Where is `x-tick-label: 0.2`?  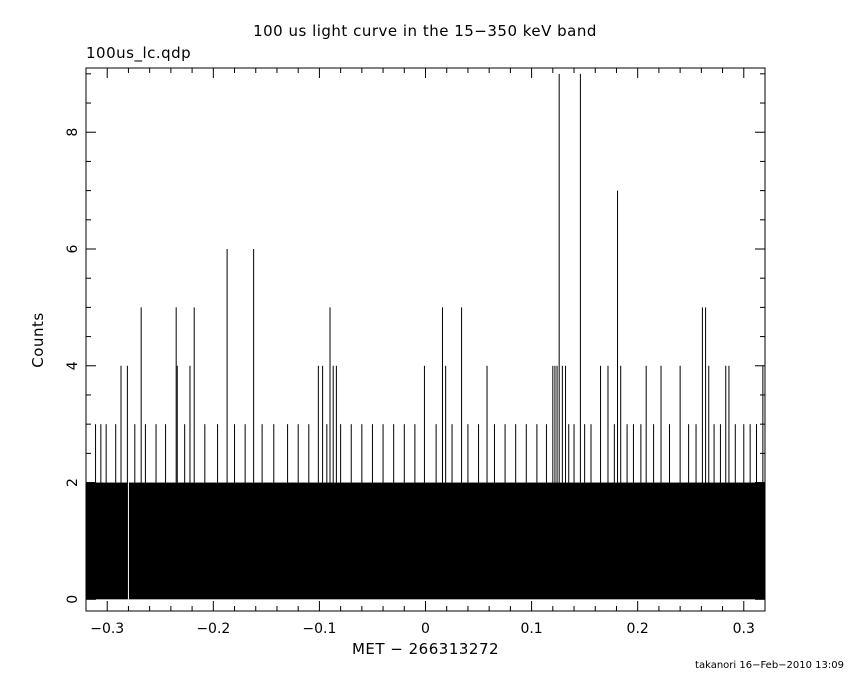 x-tick-label: 0.2 is located at coordinates (638, 629).